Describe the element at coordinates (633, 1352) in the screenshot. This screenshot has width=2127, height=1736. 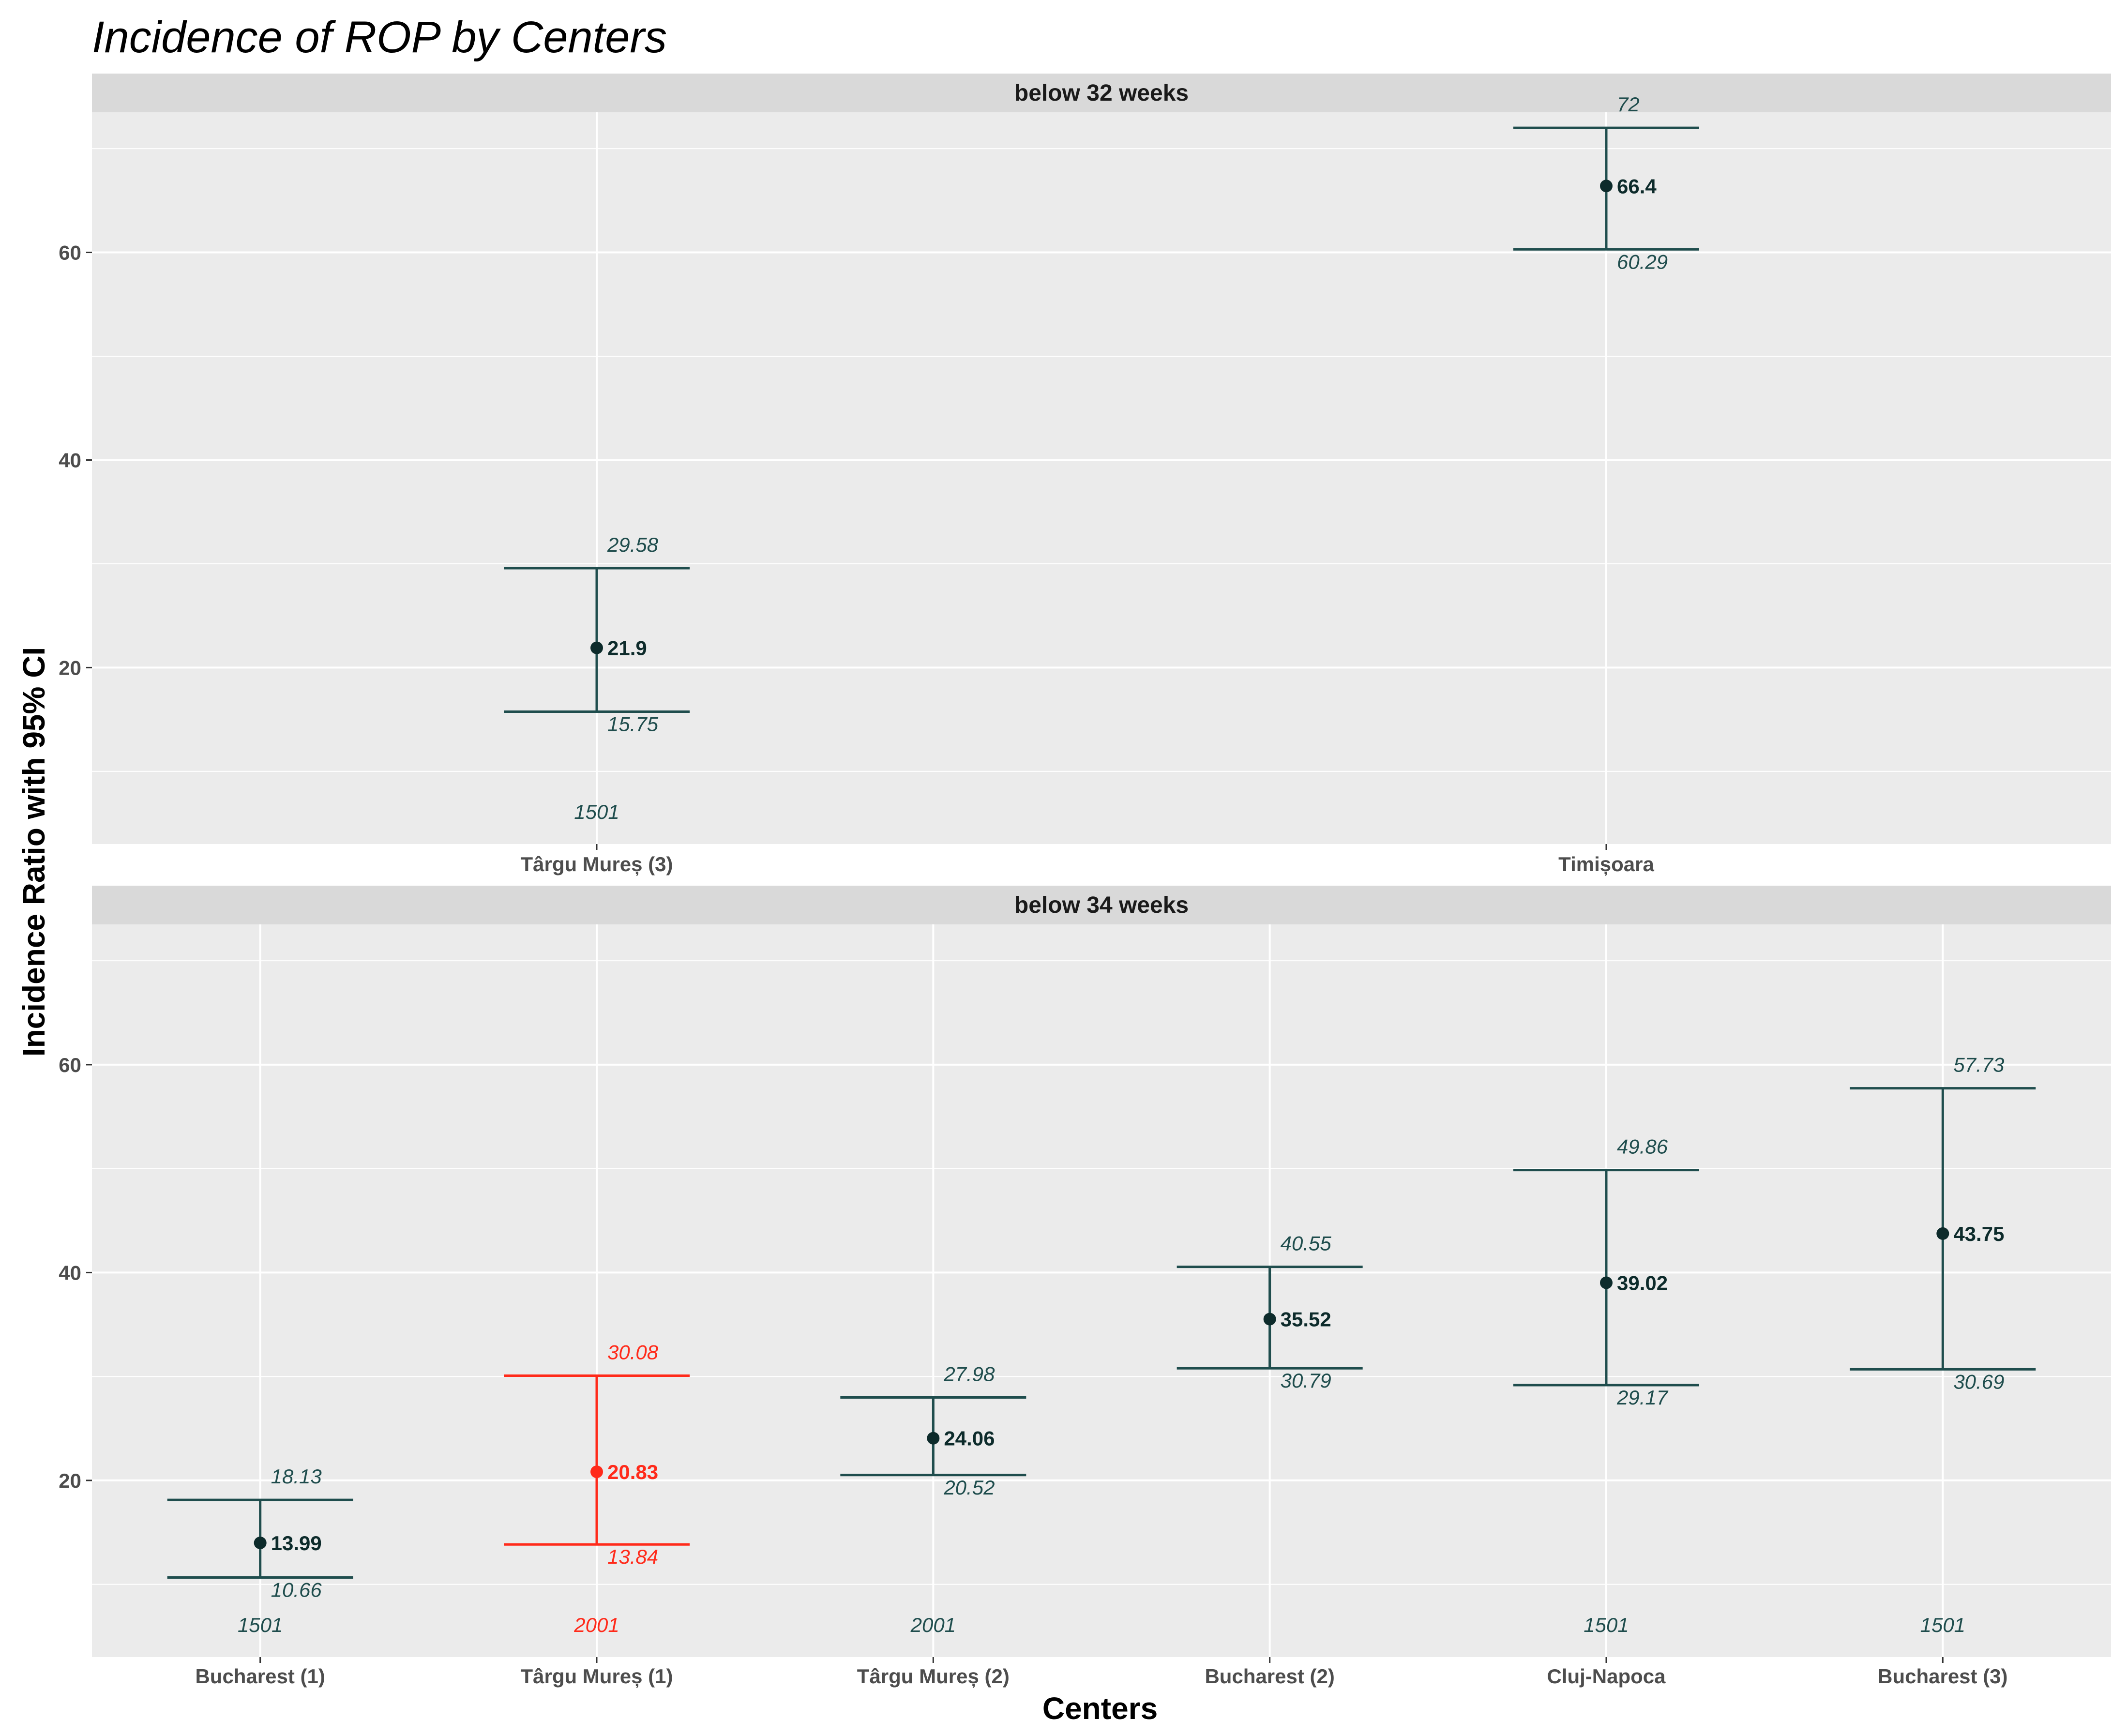
I see `ci-upper-label: 30.08` at that location.